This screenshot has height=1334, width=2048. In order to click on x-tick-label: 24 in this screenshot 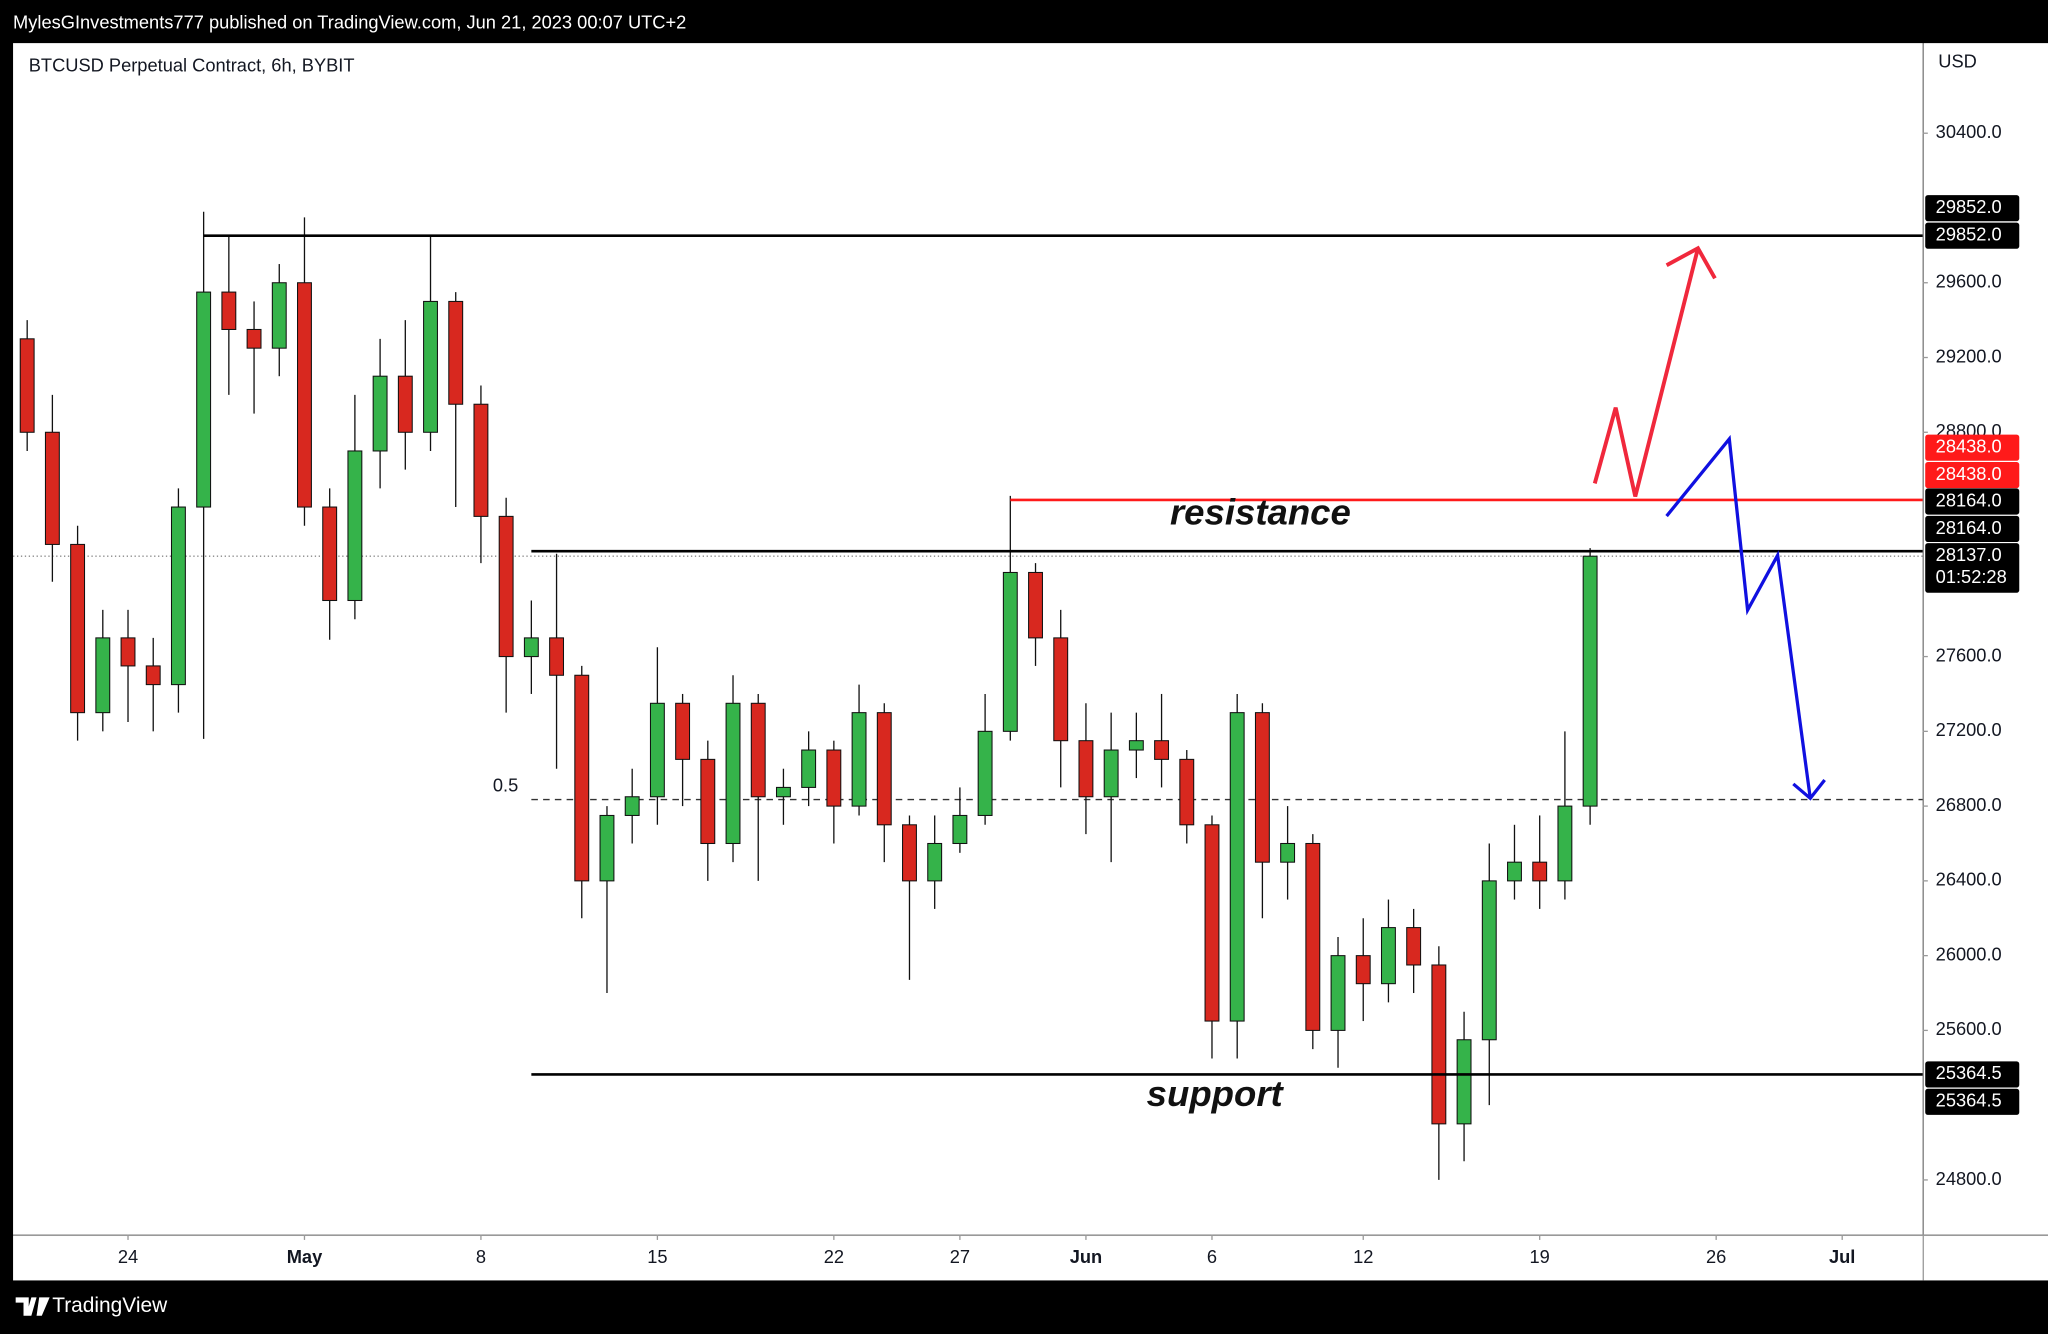, I will do `click(128, 1256)`.